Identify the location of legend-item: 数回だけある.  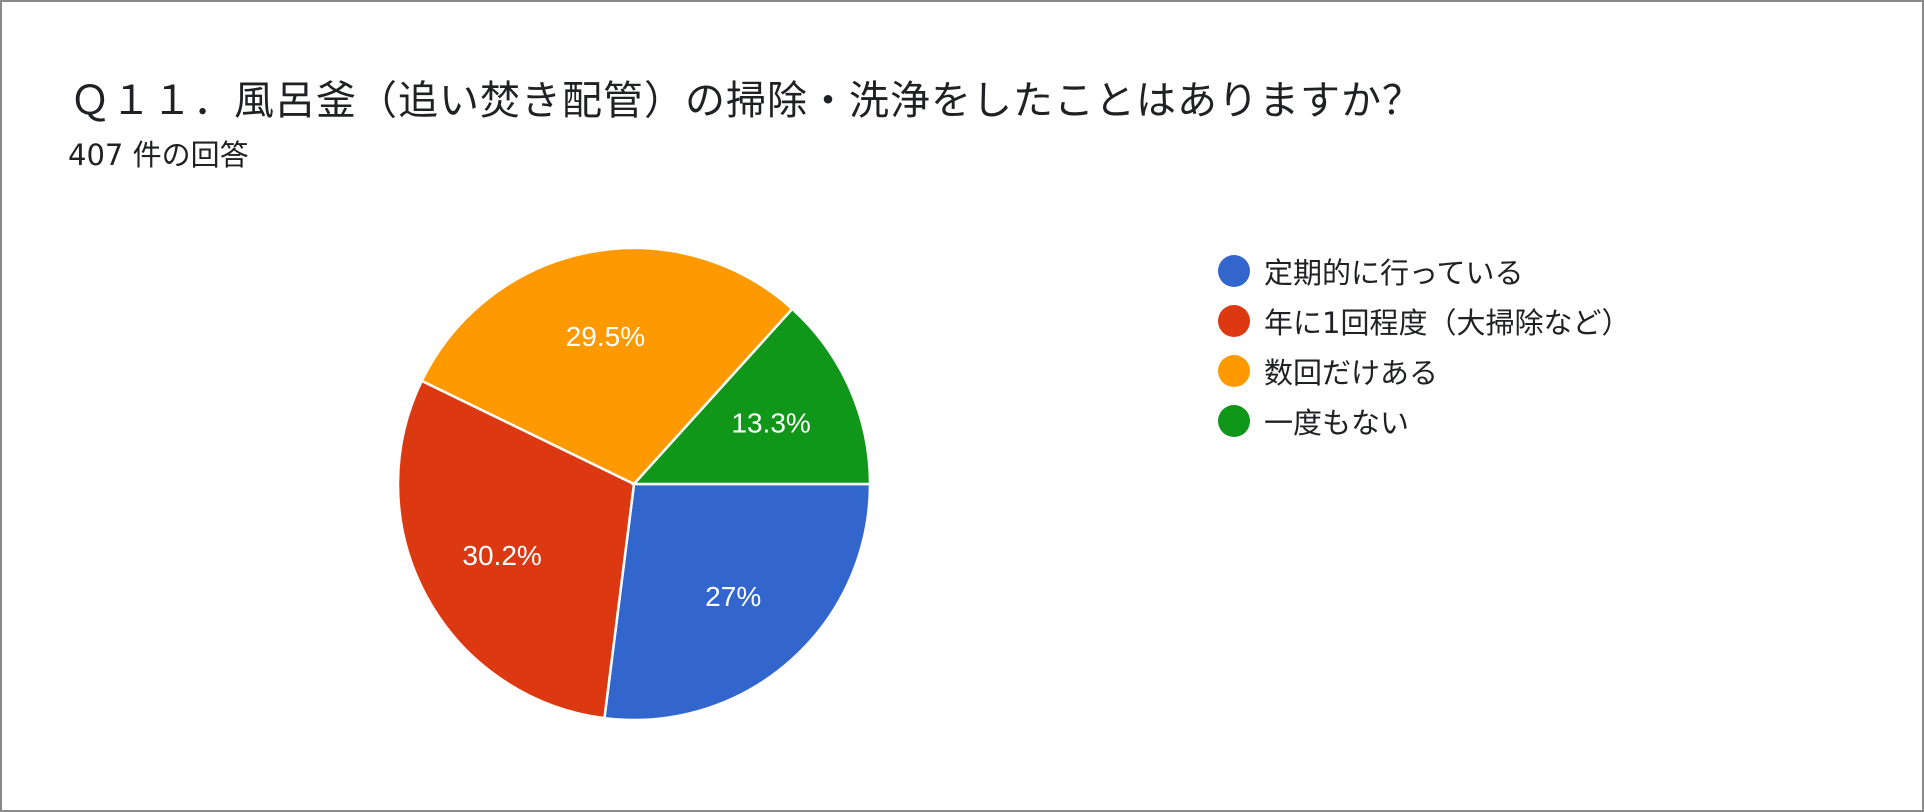
(1424, 371).